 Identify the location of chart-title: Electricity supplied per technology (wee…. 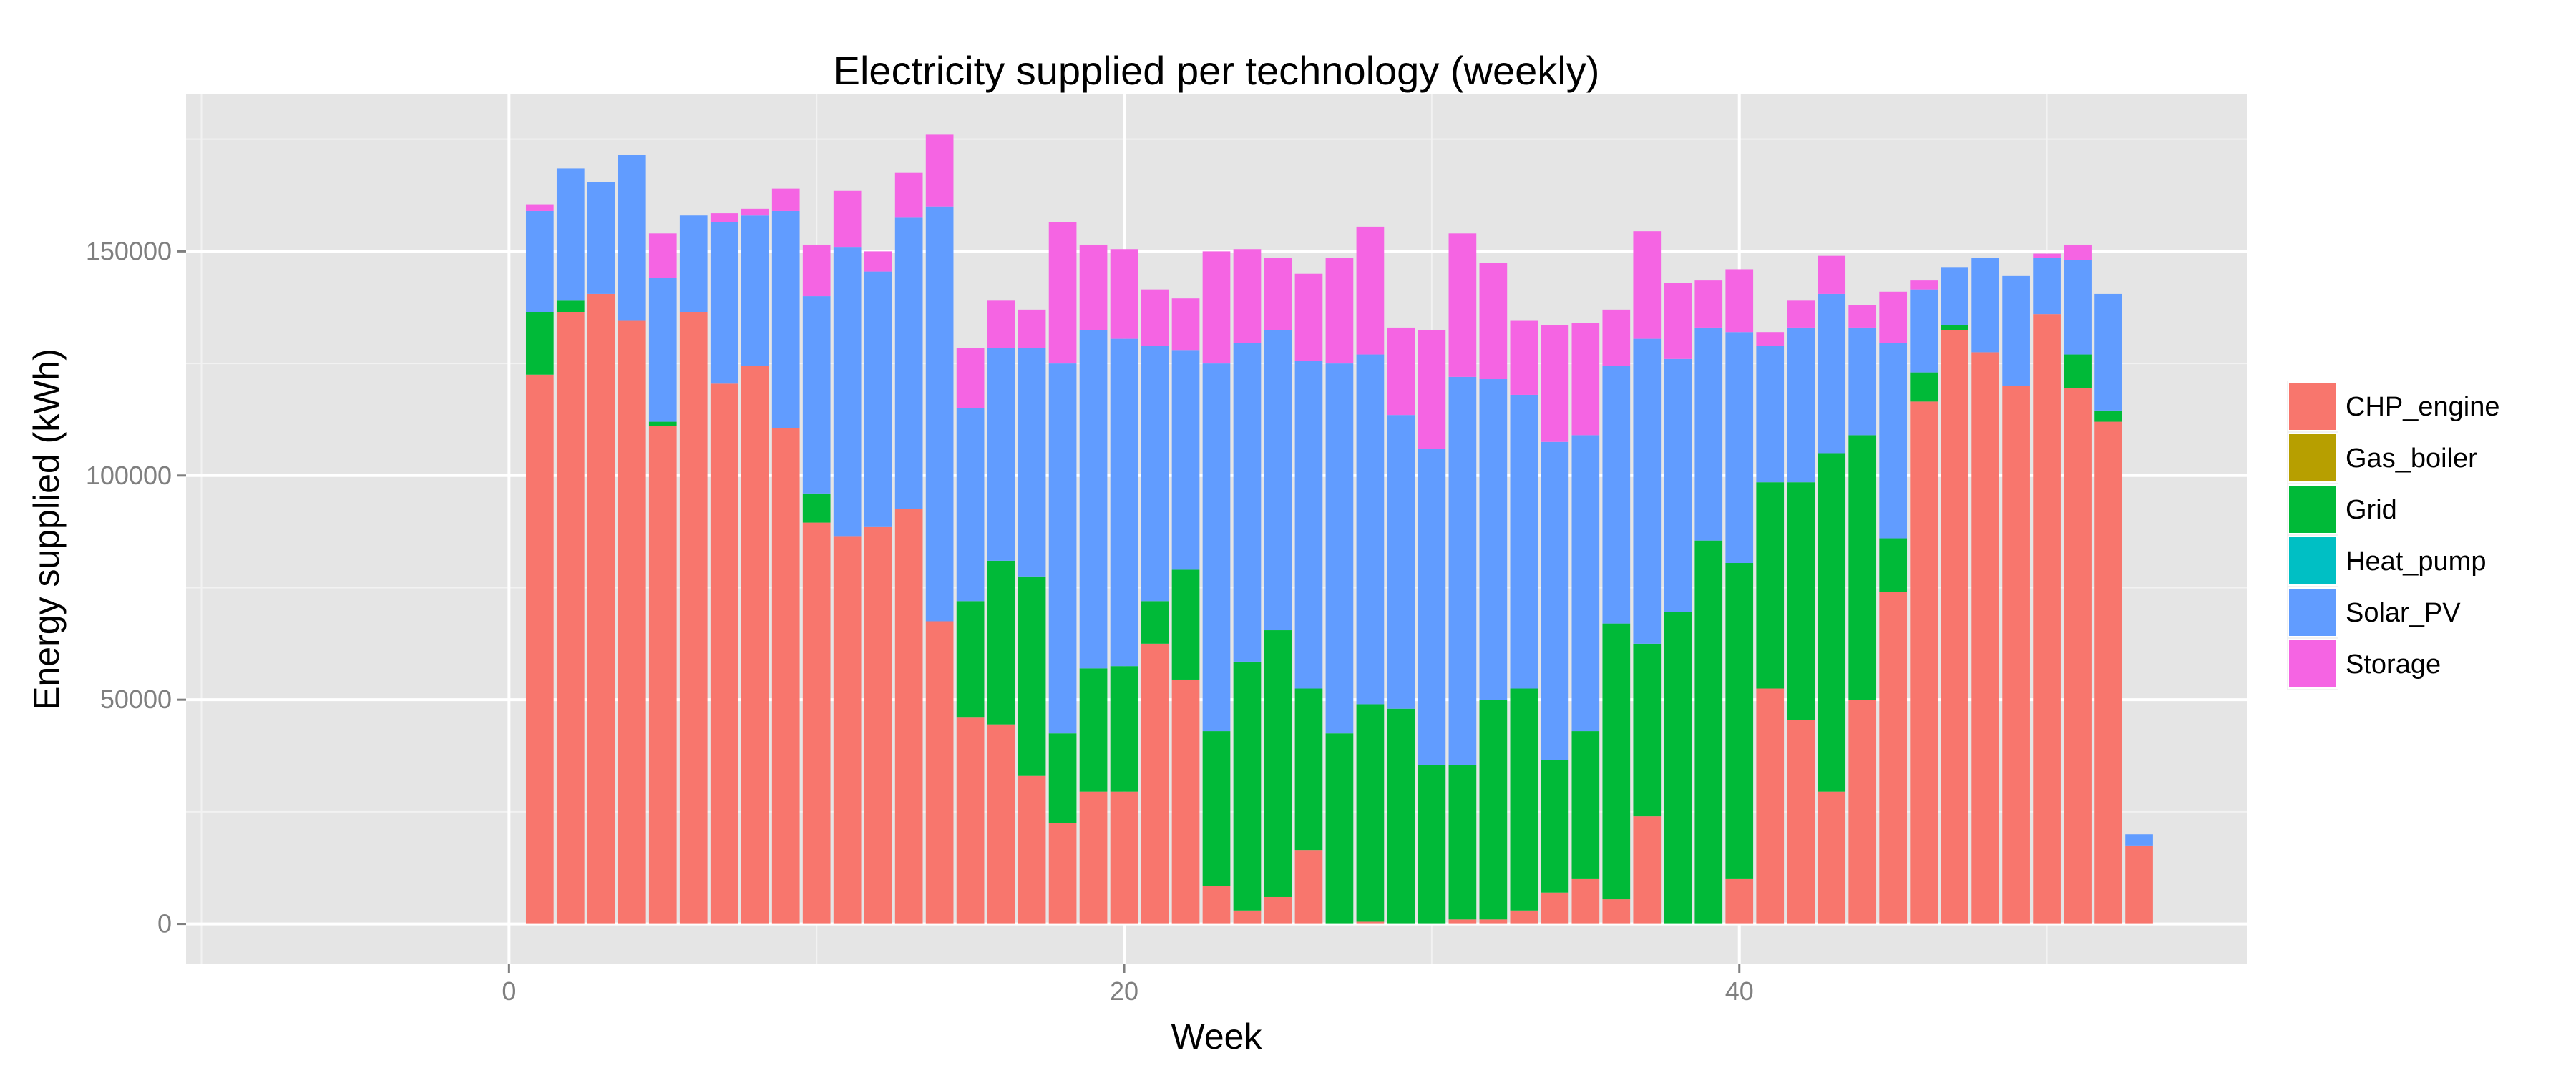
(1217, 70).